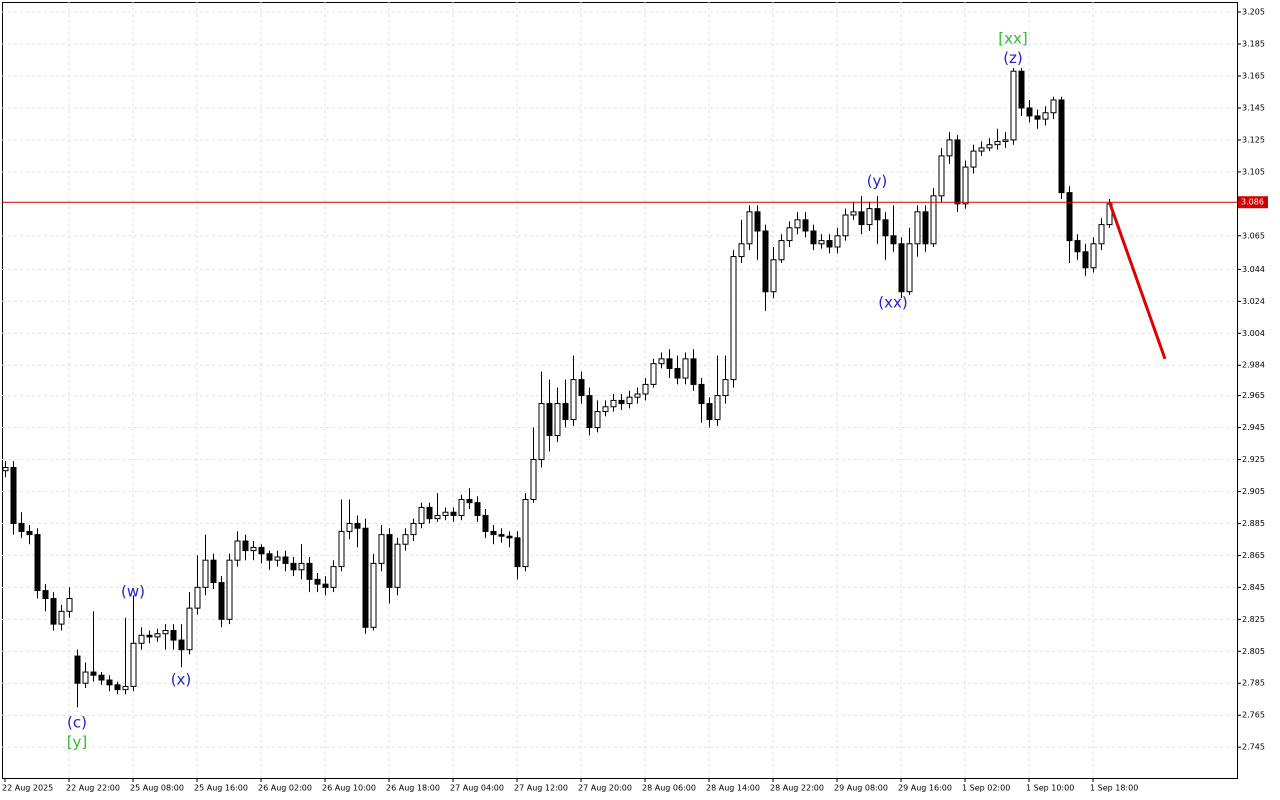 This screenshot has width=1280, height=800. What do you see at coordinates (541, 788) in the screenshot?
I see `x-tick-label: 27 Aug 12:00` at bounding box center [541, 788].